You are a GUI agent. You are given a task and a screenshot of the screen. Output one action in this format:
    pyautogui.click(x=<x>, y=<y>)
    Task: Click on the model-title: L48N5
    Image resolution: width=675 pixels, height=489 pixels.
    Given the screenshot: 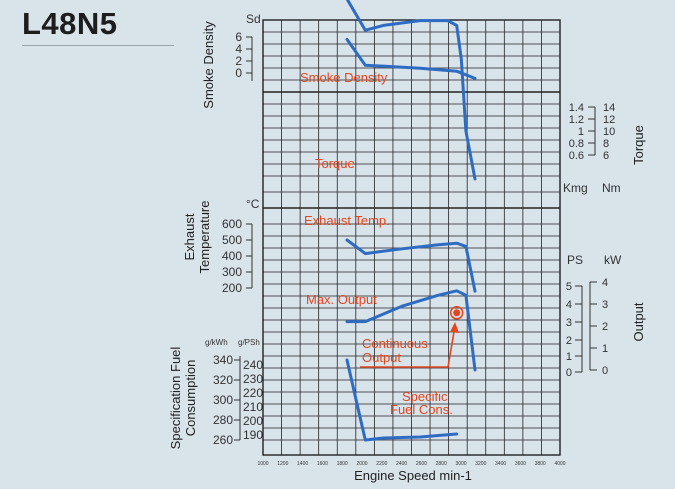 What is the action you would take?
    pyautogui.click(x=70, y=23)
    